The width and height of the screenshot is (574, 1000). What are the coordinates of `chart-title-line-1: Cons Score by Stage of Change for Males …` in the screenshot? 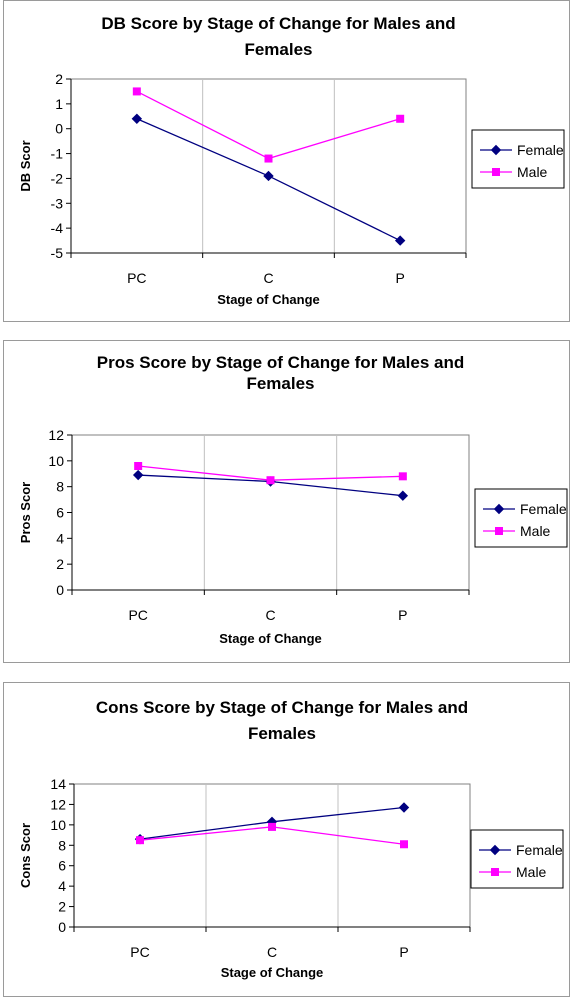 It's located at (282, 707).